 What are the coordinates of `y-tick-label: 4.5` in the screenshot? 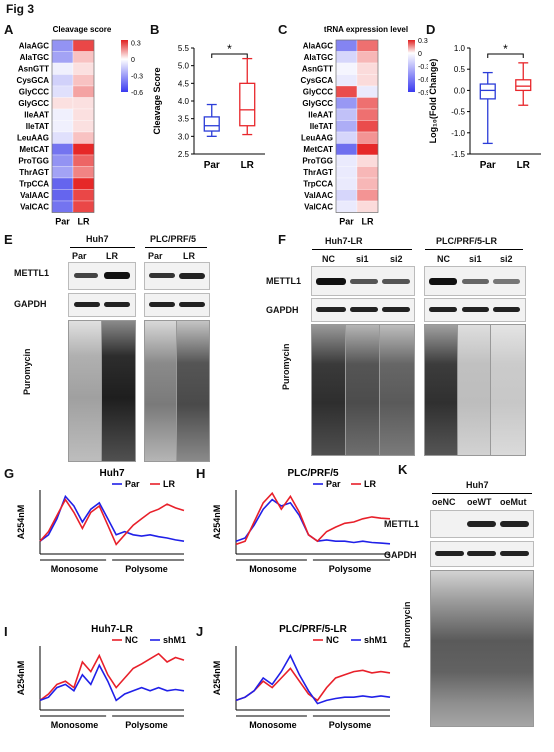 It's located at (184, 83).